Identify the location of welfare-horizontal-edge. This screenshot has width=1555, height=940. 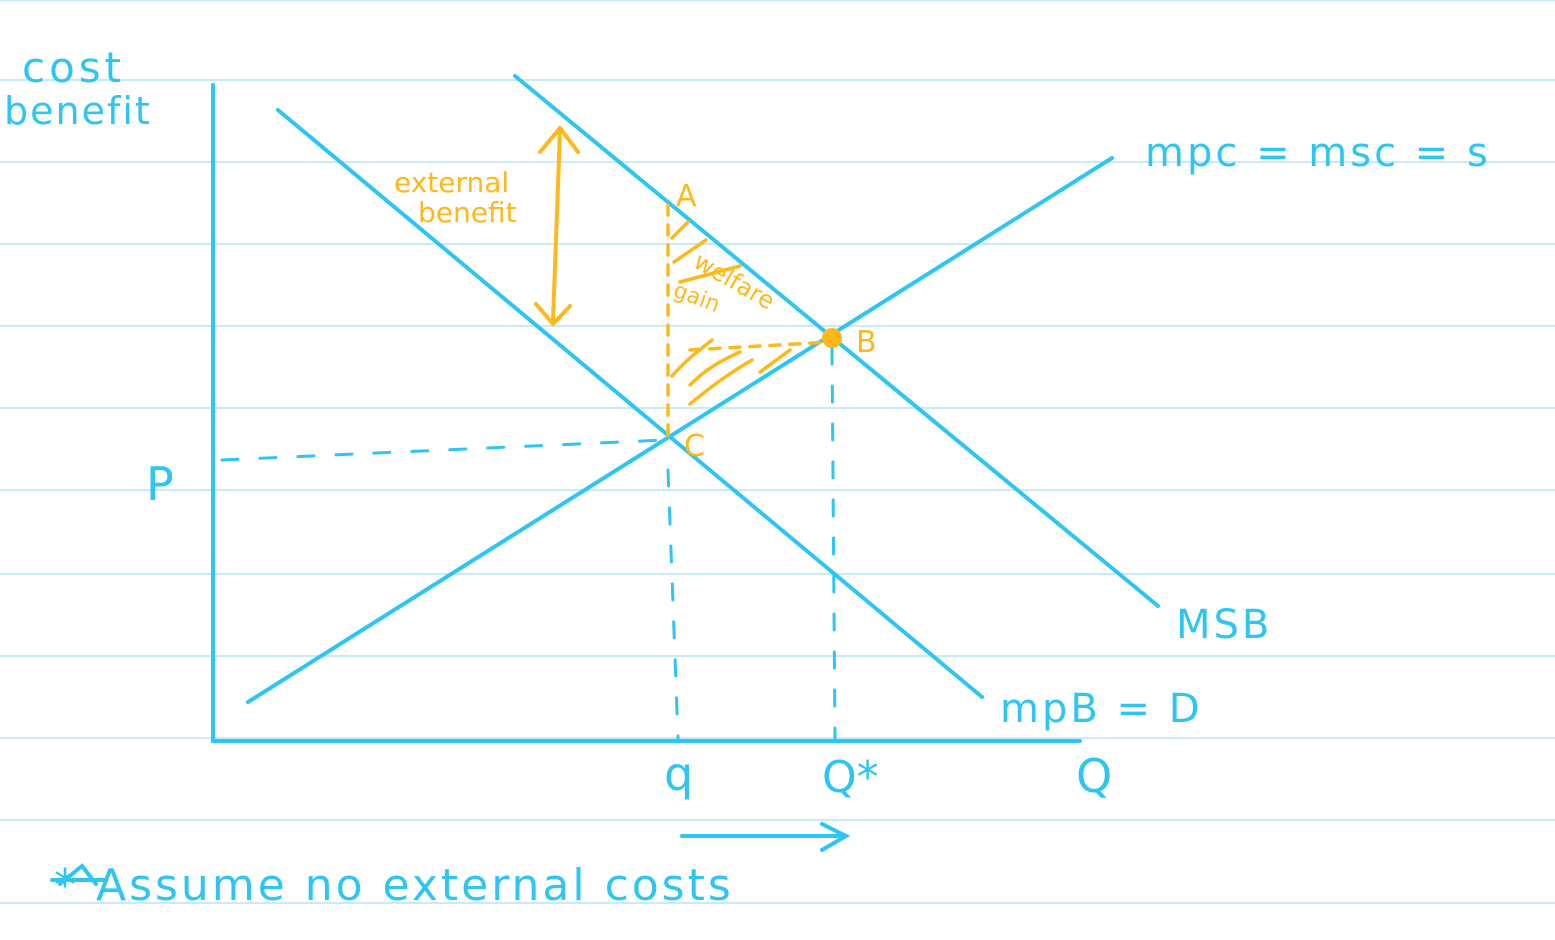
(760, 346).